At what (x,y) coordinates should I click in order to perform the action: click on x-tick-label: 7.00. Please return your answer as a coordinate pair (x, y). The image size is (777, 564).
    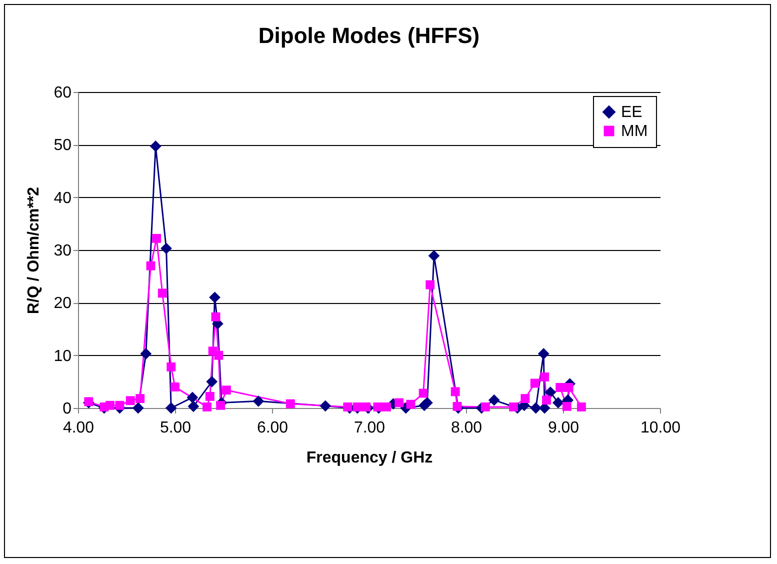
    Looking at the image, I should click on (370, 428).